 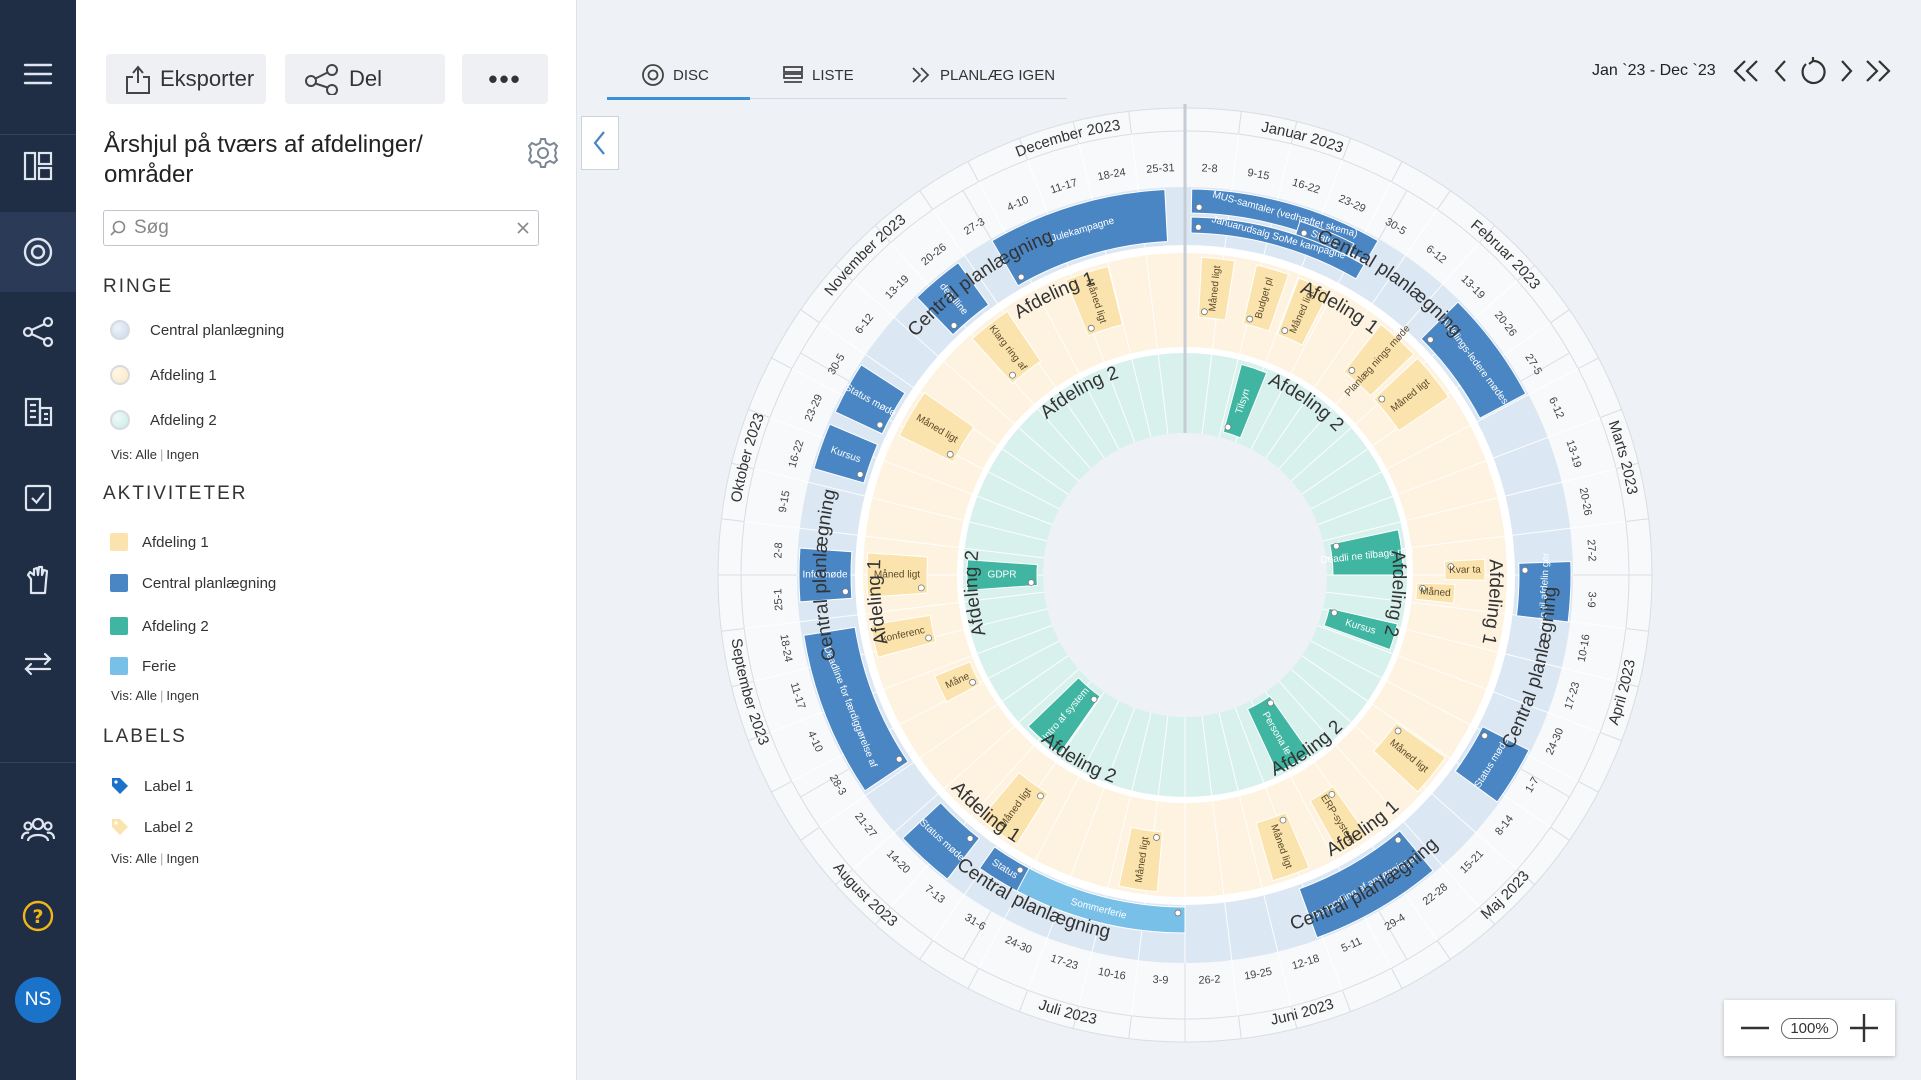 I want to click on activity-label: Info møde, so click(x=824, y=575).